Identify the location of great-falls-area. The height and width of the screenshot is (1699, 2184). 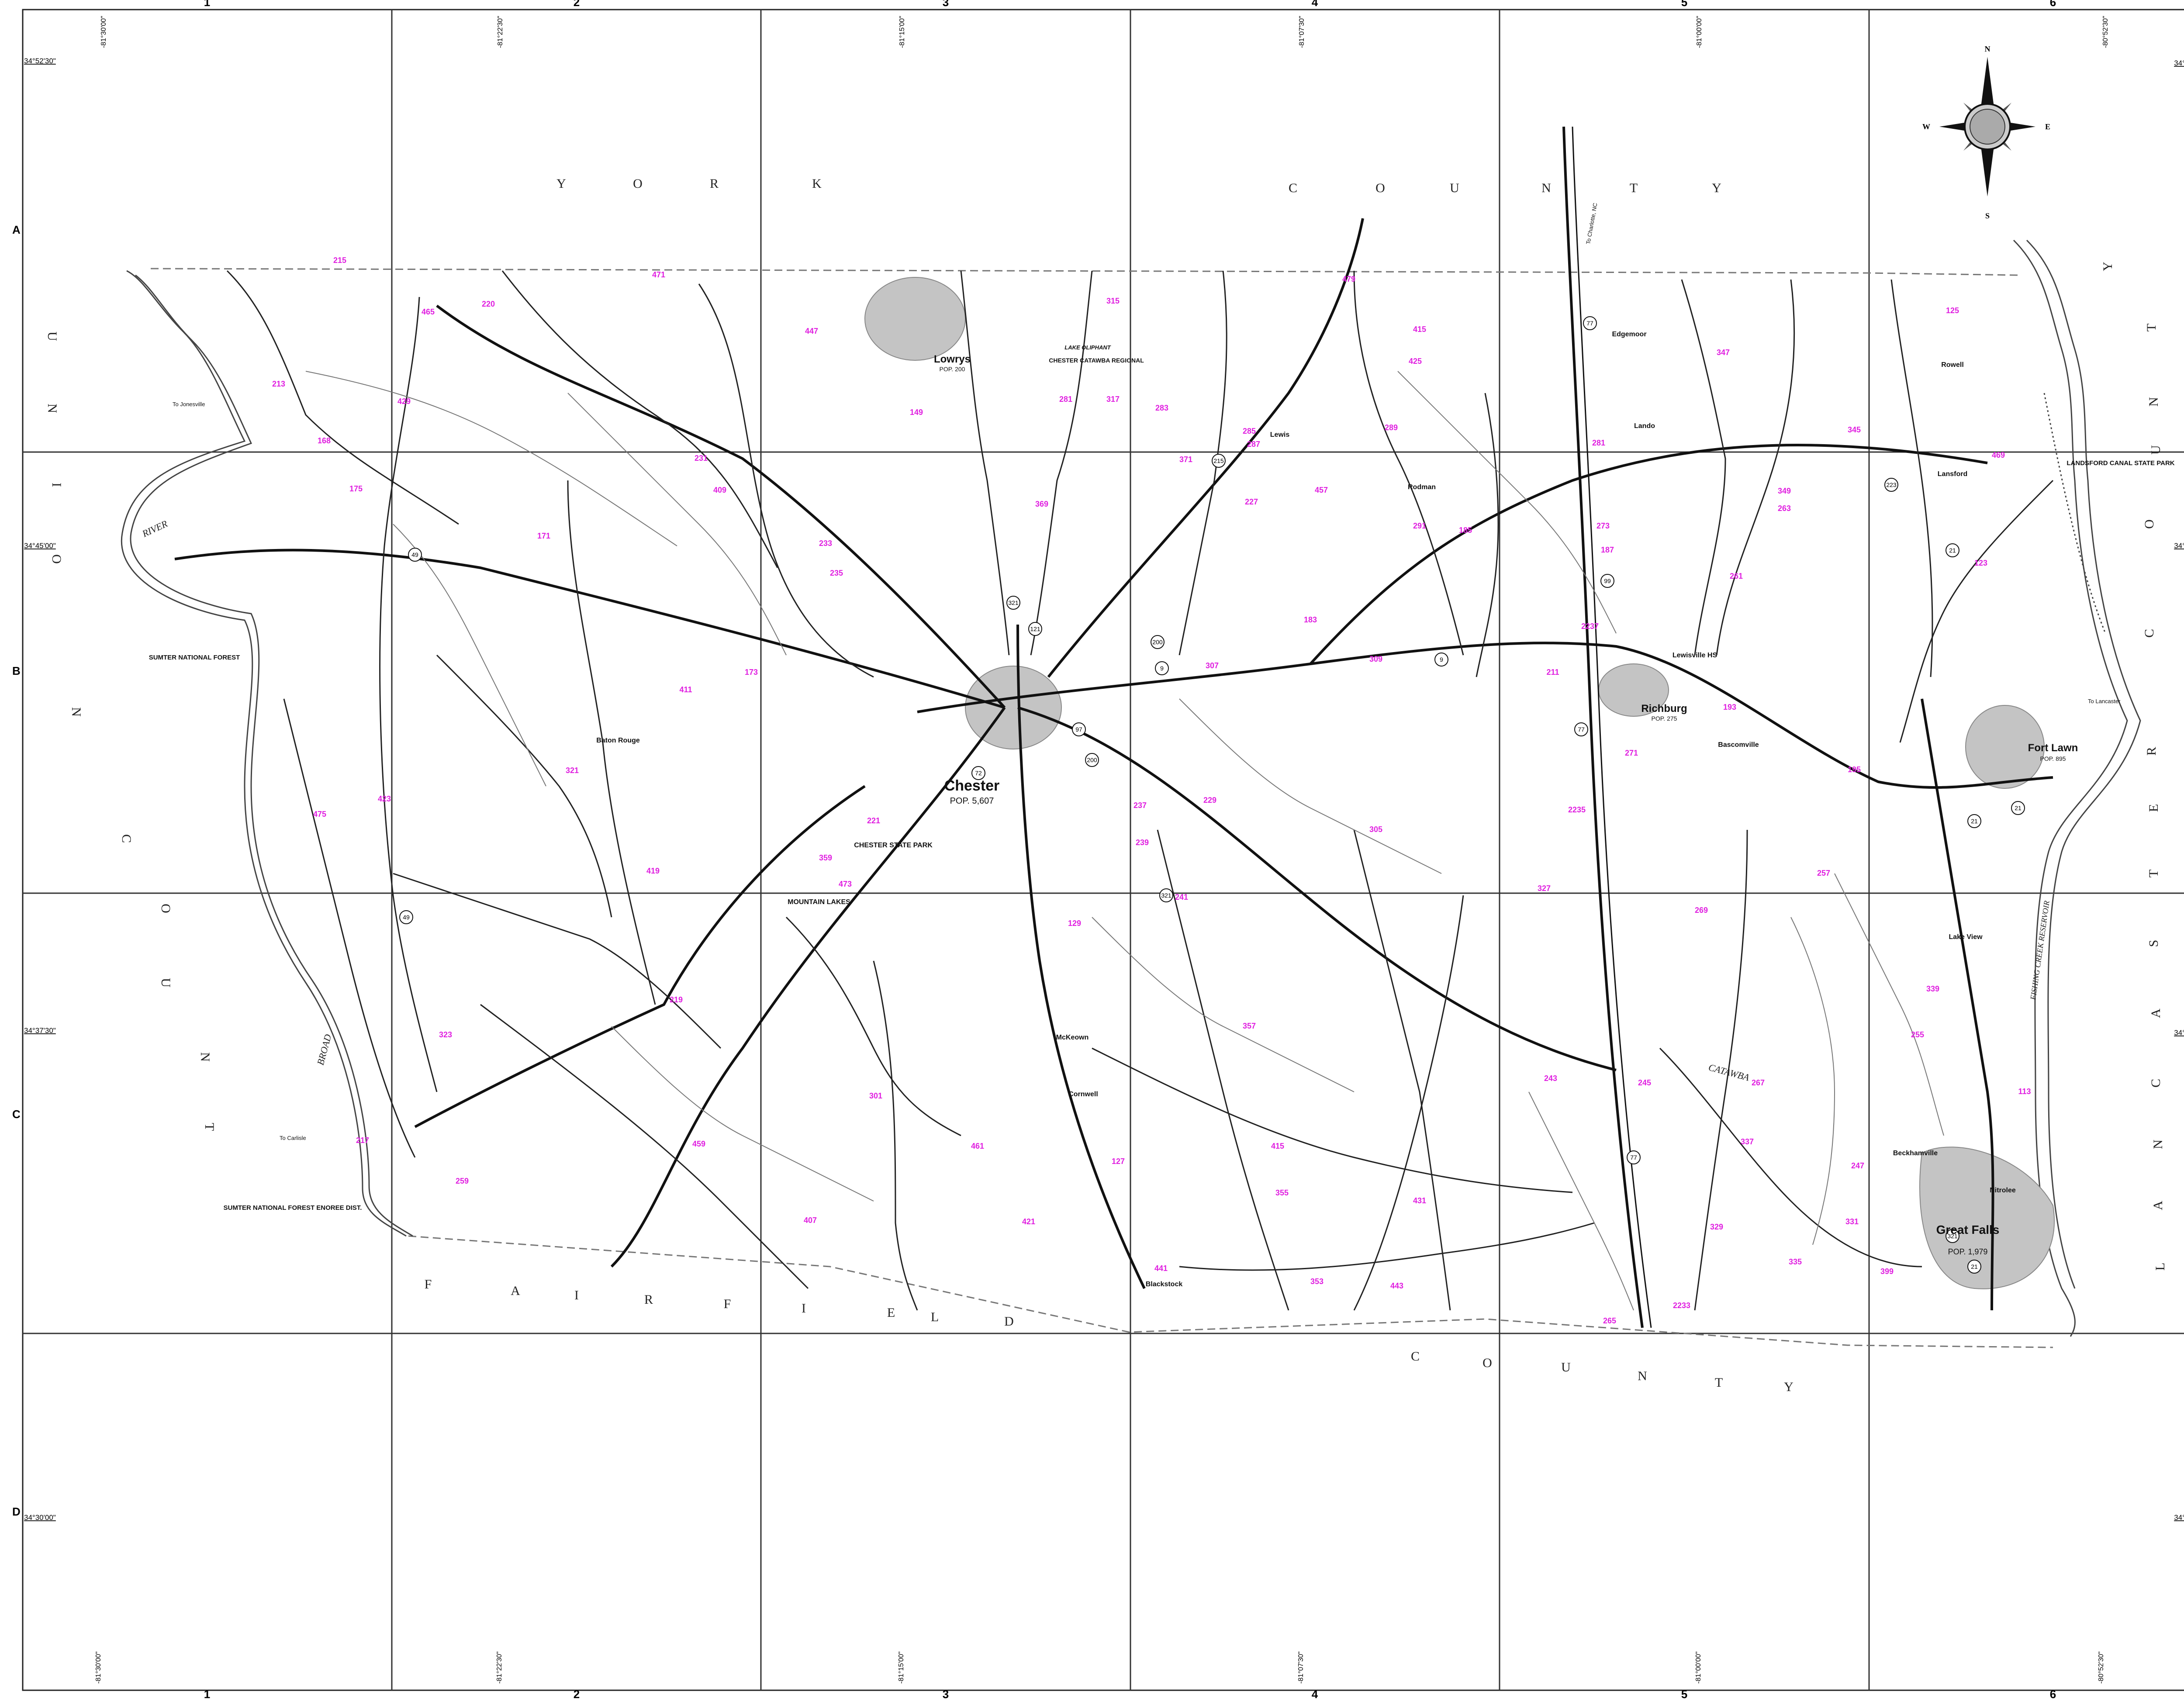
(1987, 1217).